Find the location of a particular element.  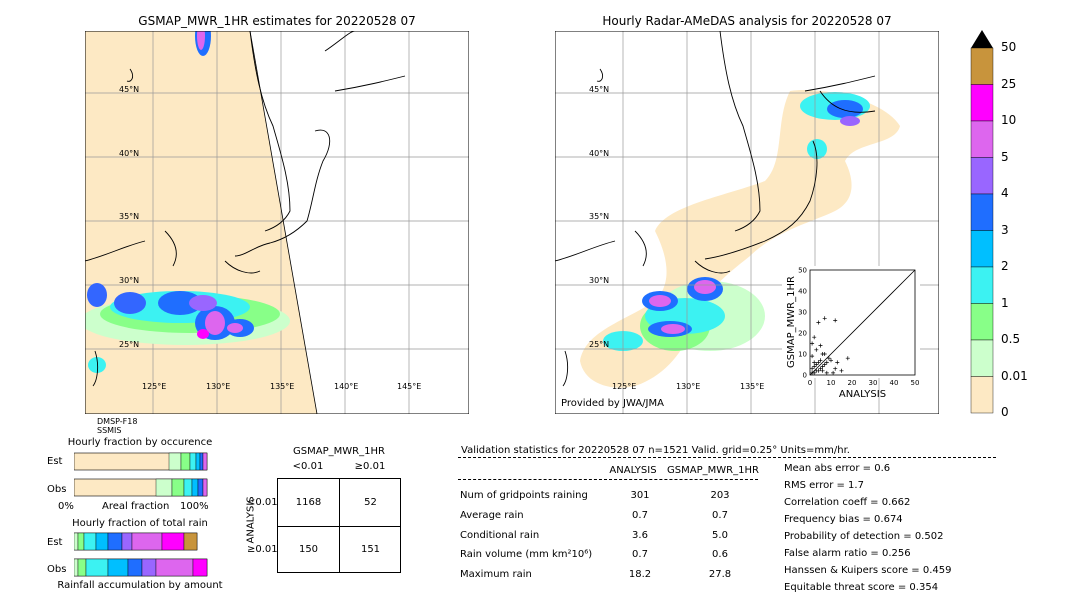

right-lat-30: 30°N is located at coordinates (599, 280).